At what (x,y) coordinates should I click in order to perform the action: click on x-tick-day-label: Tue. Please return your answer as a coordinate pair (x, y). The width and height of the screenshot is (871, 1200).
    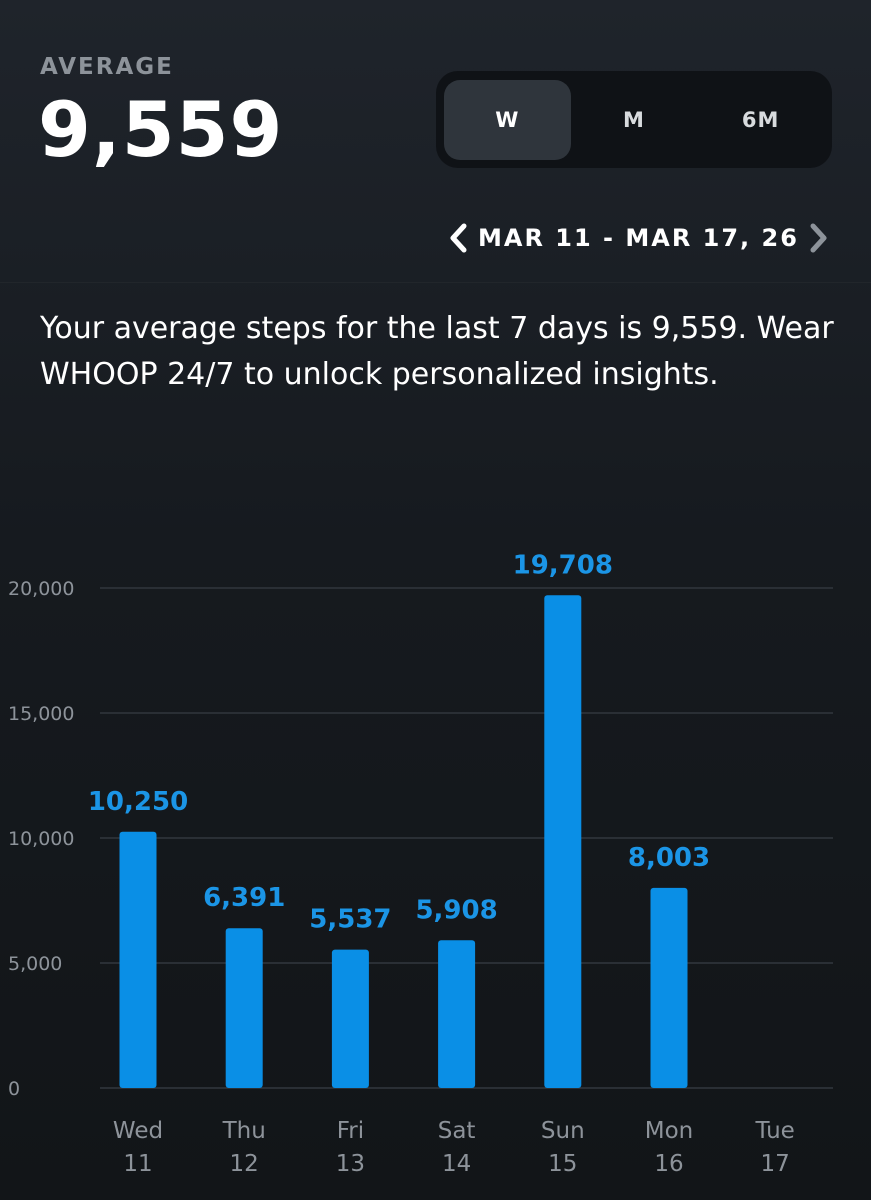
    Looking at the image, I should click on (775, 1131).